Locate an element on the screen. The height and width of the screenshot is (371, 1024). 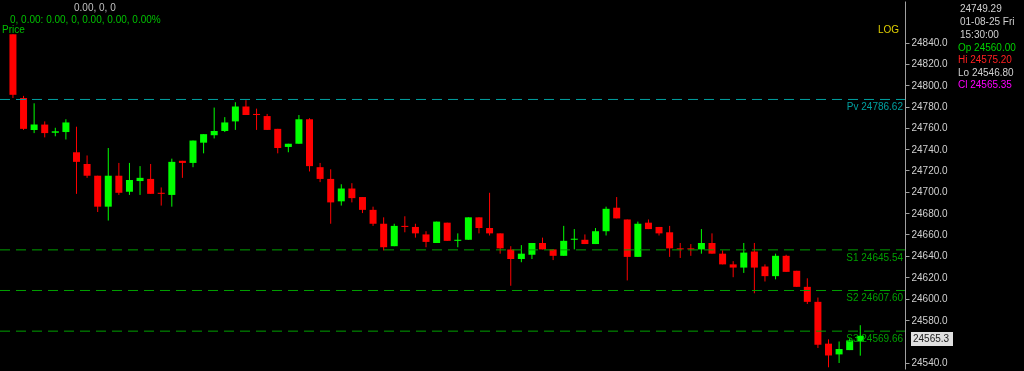
y-tick-label: 24700.0 is located at coordinates (930, 192).